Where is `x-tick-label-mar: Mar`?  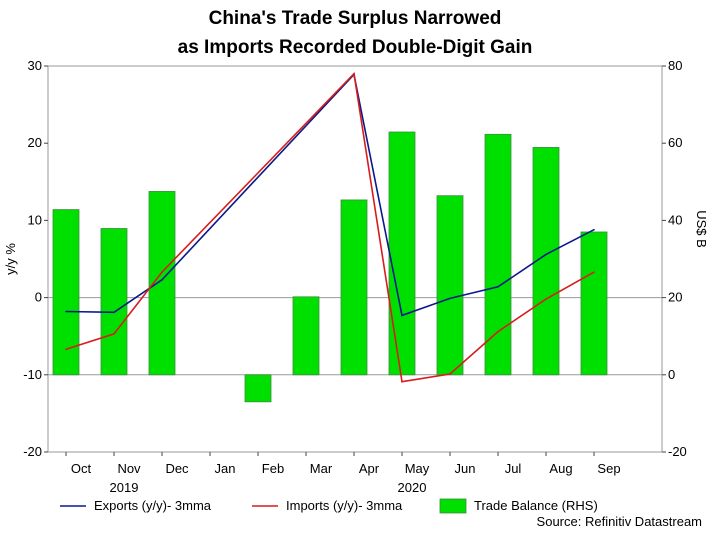 x-tick-label-mar: Mar is located at coordinates (321, 468).